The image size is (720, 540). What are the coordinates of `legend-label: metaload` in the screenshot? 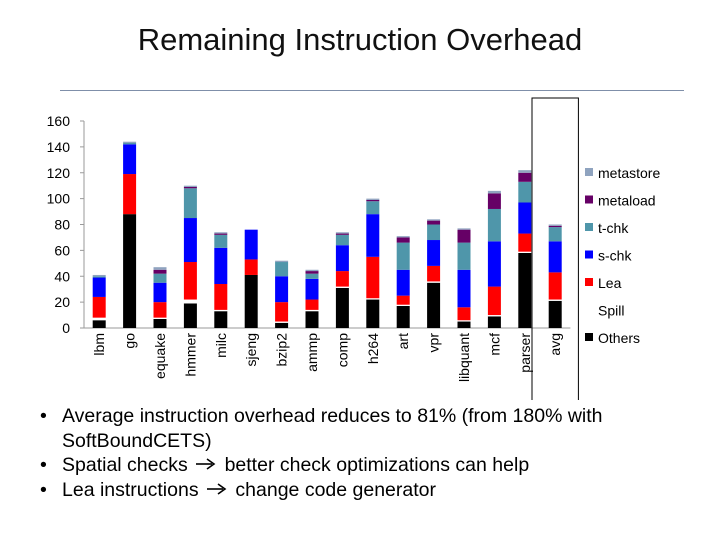 It's located at (627, 201).